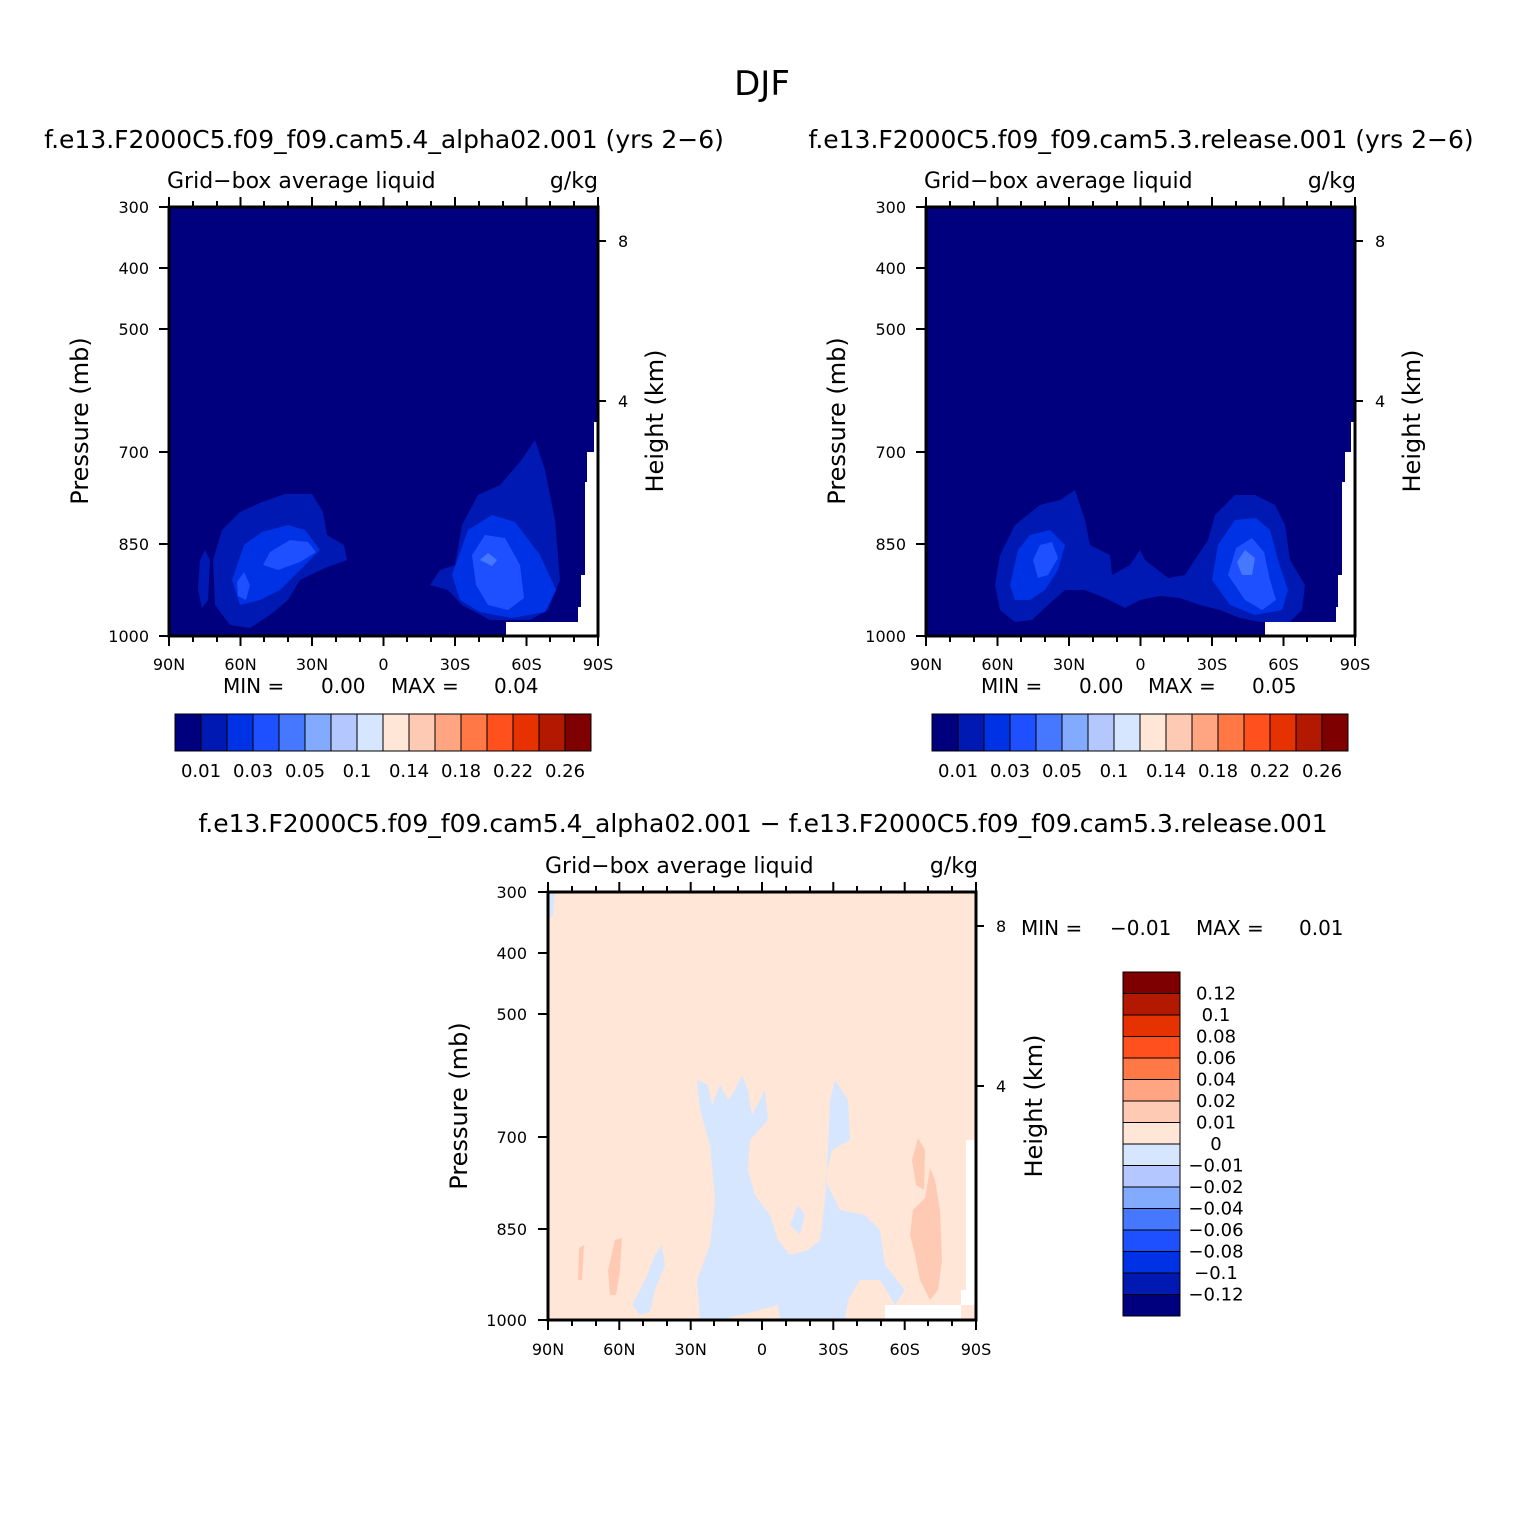  Describe the element at coordinates (552, 629) in the screenshot. I see `test-missing-region` at that location.